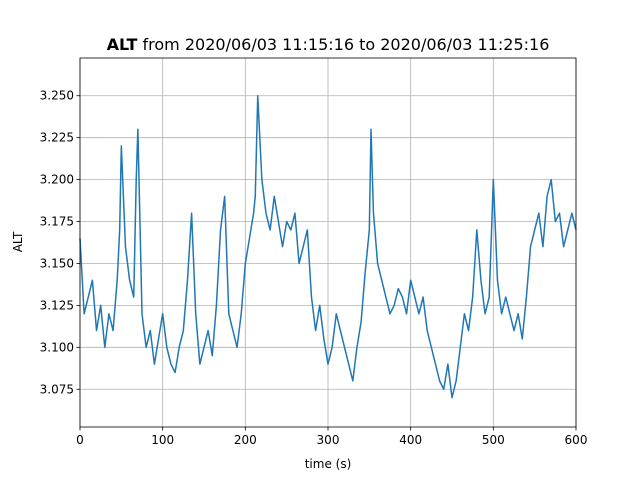  Describe the element at coordinates (328, 464) in the screenshot. I see `x-axis-label: time (s)` at that location.